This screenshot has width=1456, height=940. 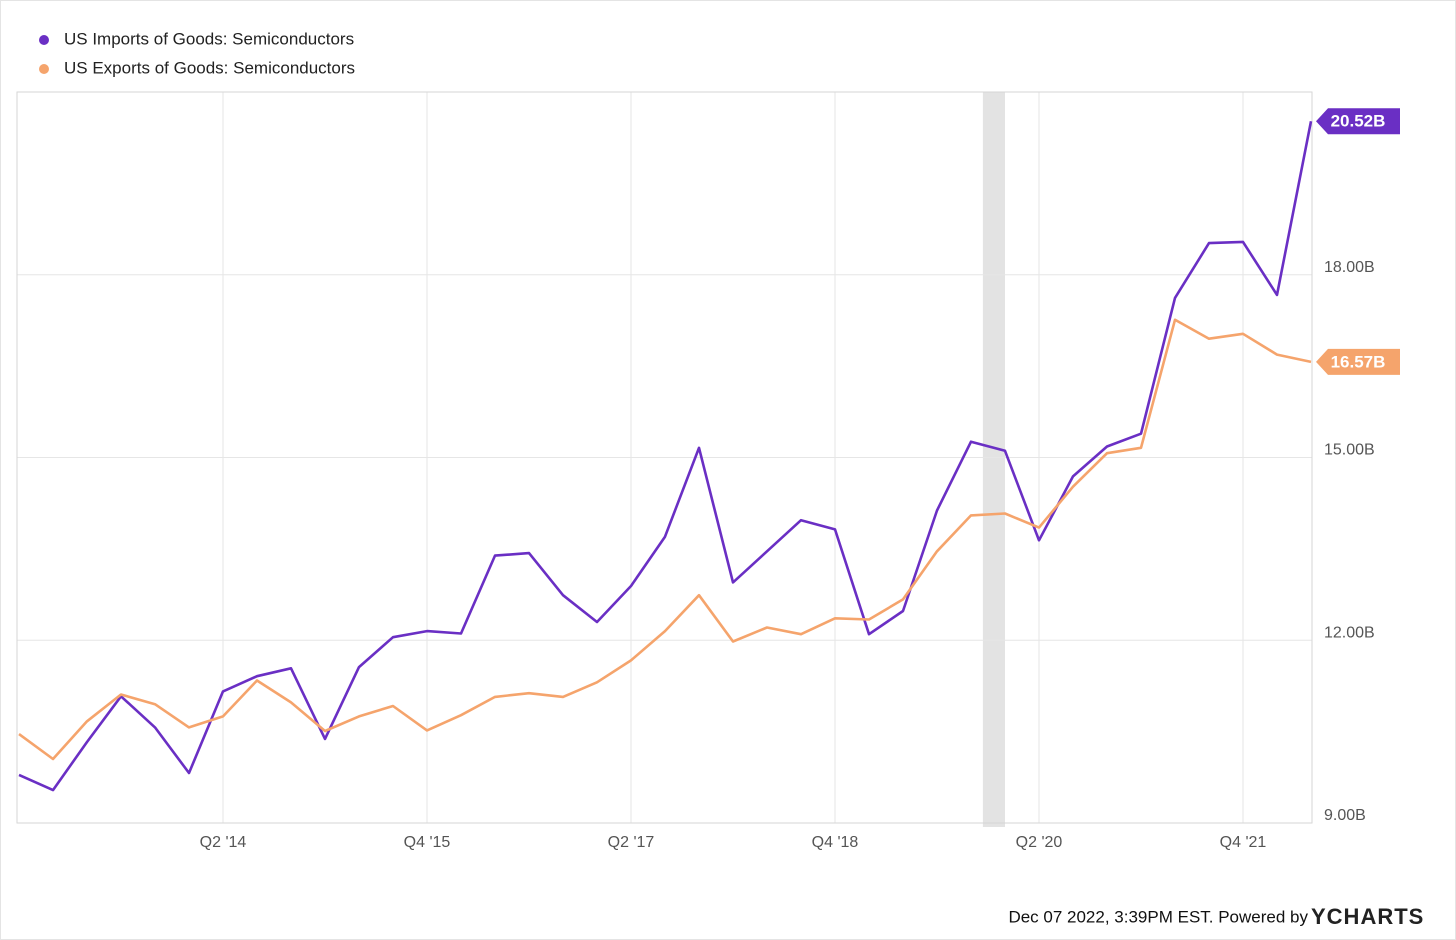 I want to click on legend-label: US Exports of Goods: Semiconductors, so click(x=209, y=67).